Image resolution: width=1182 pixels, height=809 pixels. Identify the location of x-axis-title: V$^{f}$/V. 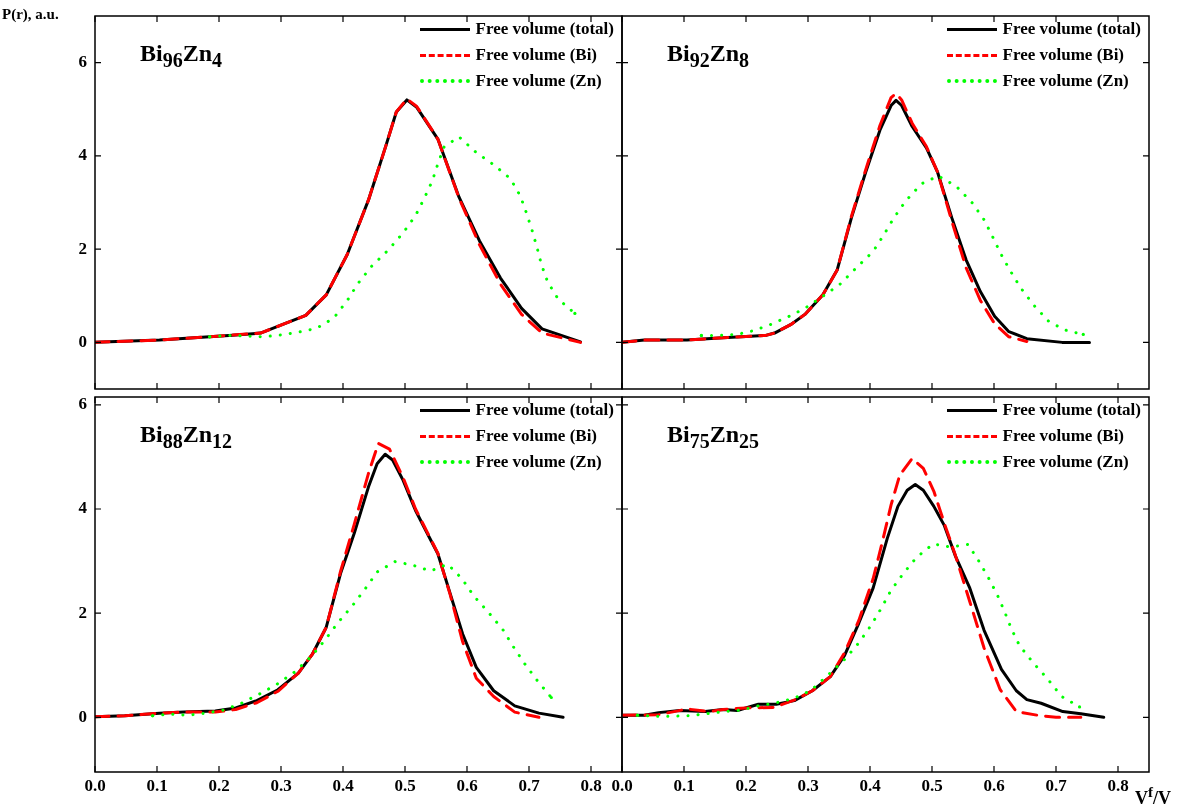
(1153, 796).